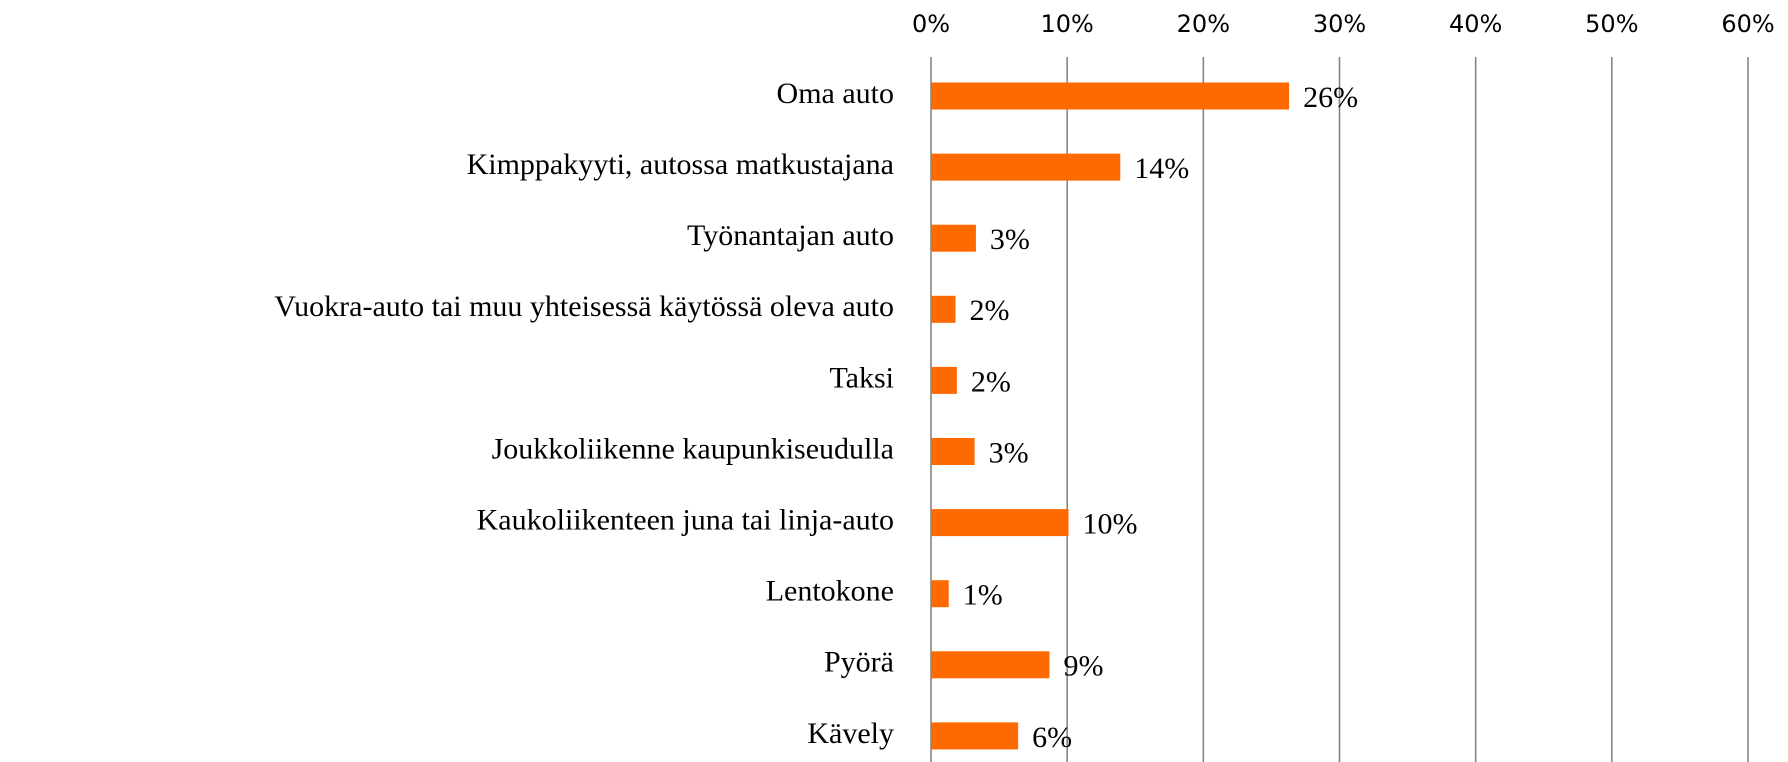 The height and width of the screenshot is (762, 1788). Describe the element at coordinates (850, 733) in the screenshot. I see `category-label: Kävely` at that location.